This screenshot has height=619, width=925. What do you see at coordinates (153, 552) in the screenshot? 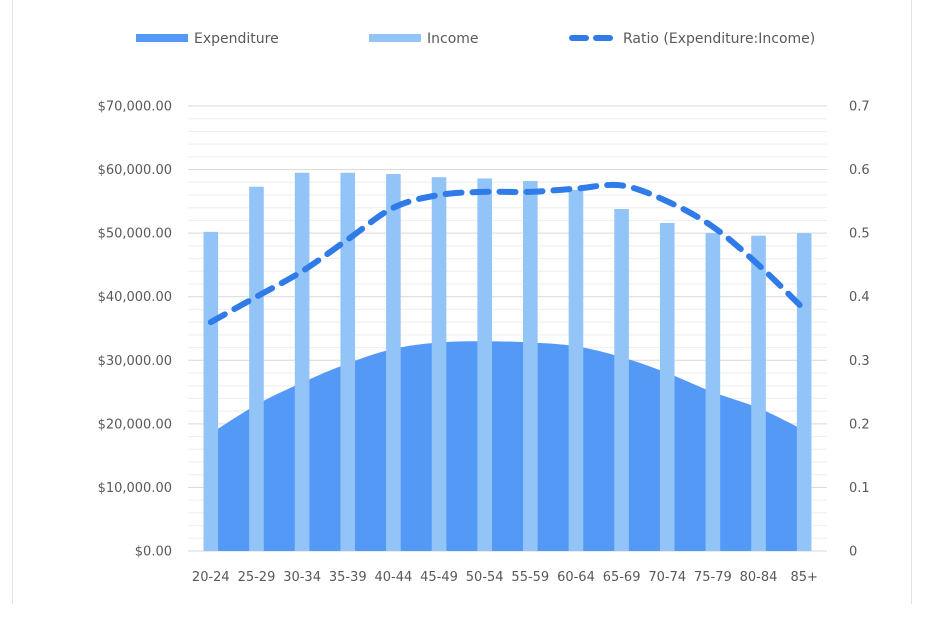
I see `left-tick-label: $0.00` at bounding box center [153, 552].